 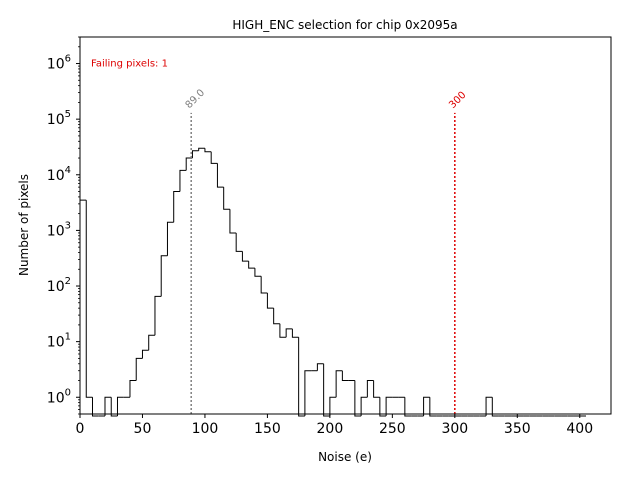 I want to click on y-tick-exponent: 1, so click(x=68, y=337).